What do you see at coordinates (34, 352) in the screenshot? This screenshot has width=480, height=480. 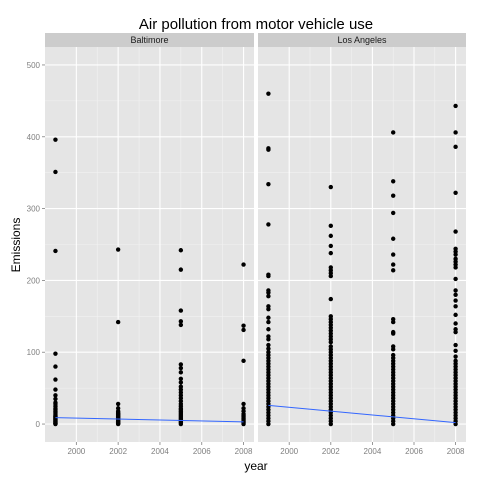 I see `y-tick-label: 100` at bounding box center [34, 352].